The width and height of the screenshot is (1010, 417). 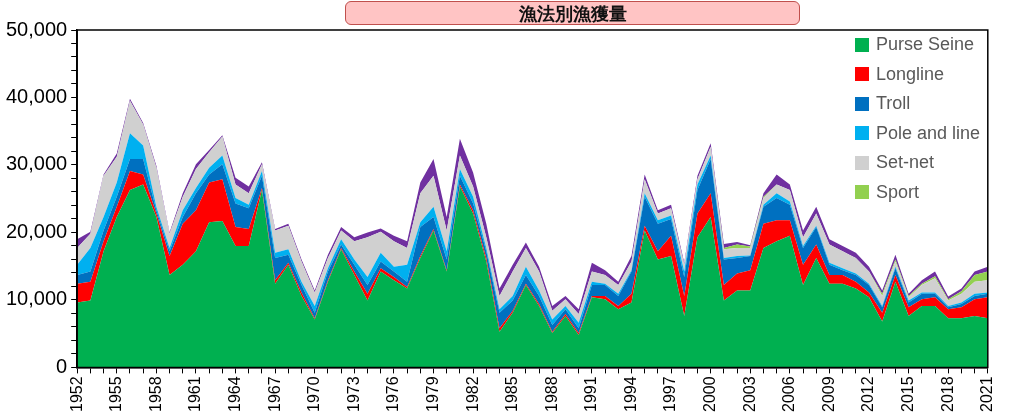 What do you see at coordinates (37, 230) in the screenshot?
I see `y-tick-label: 20,000` at bounding box center [37, 230].